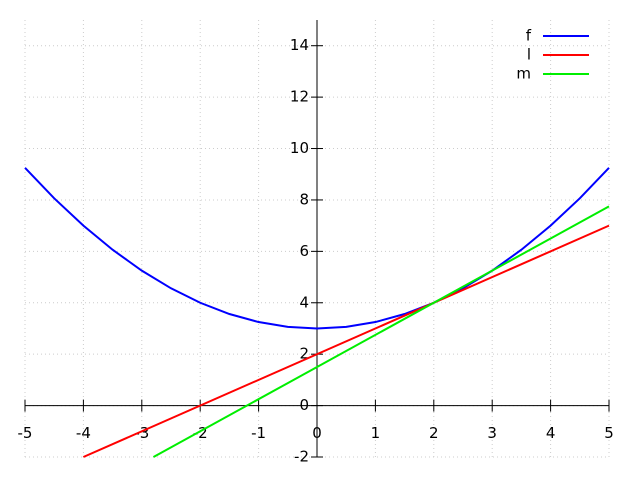 This screenshot has height=480, width=640. I want to click on x-tick-label: -5, so click(25, 433).